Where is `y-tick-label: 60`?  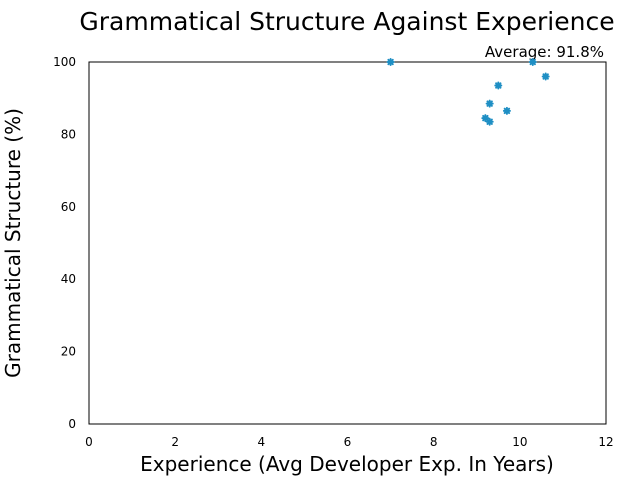
y-tick-label: 60 is located at coordinates (68, 207).